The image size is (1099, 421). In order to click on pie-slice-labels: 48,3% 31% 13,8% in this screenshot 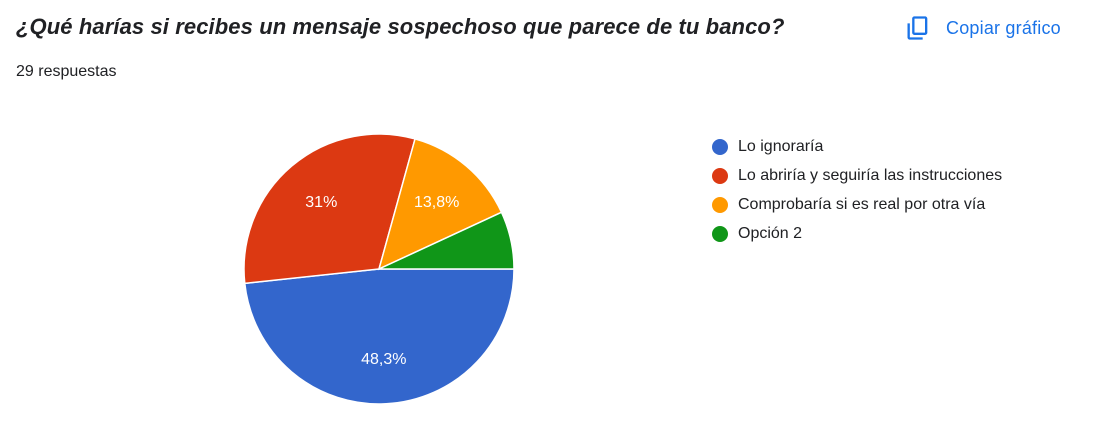, I will do `click(382, 281)`.